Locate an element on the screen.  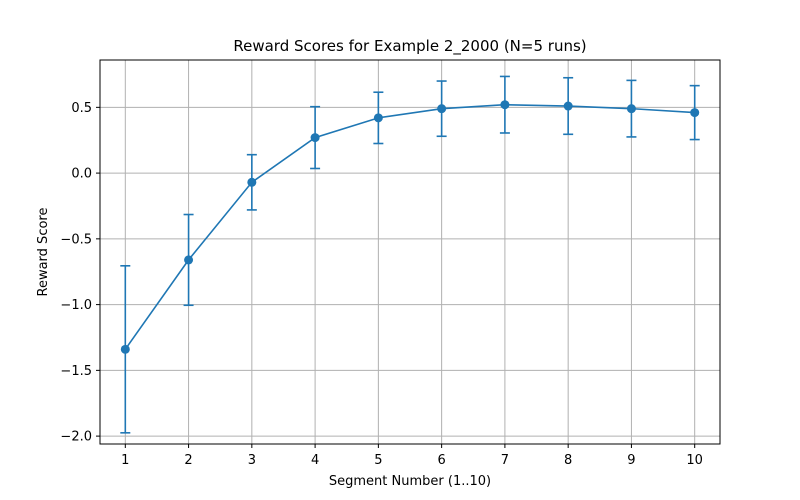
x-tick-label: 6 is located at coordinates (441, 460).